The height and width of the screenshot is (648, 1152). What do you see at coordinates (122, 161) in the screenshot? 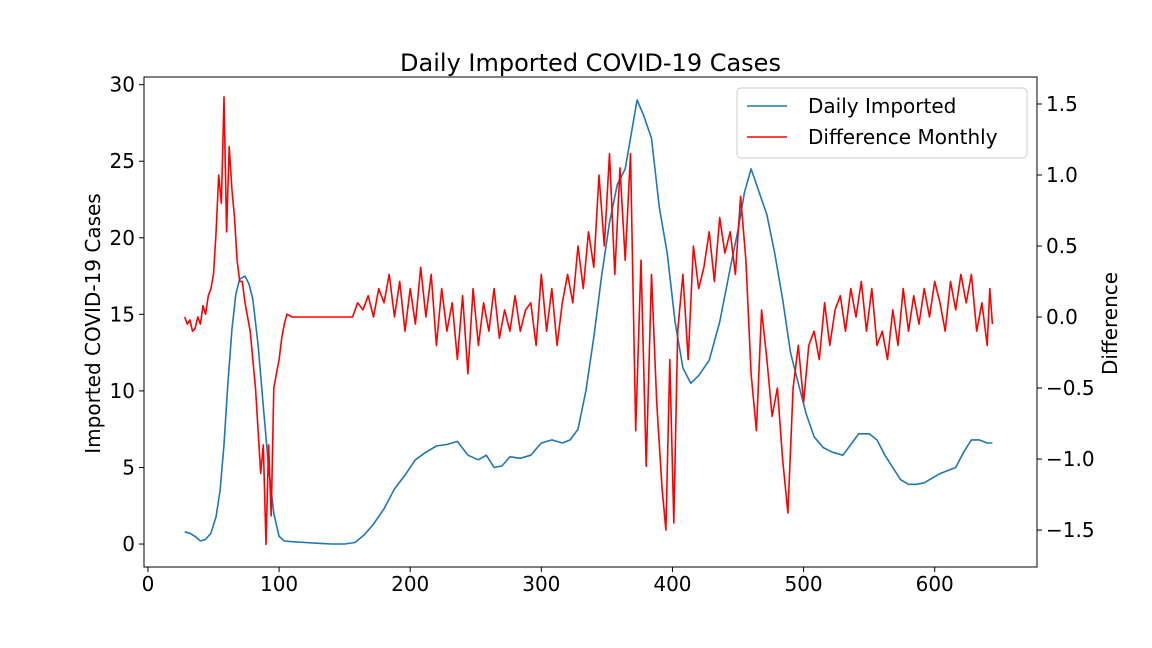
I see `y-tick-label: 25` at bounding box center [122, 161].